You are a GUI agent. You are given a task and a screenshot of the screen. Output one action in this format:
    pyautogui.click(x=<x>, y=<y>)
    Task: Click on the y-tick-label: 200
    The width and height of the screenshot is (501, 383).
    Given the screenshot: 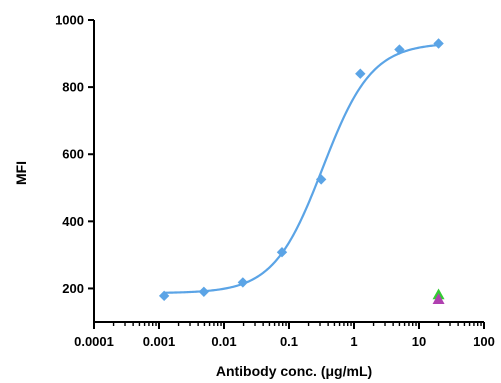 What is the action you would take?
    pyautogui.click(x=73, y=288)
    